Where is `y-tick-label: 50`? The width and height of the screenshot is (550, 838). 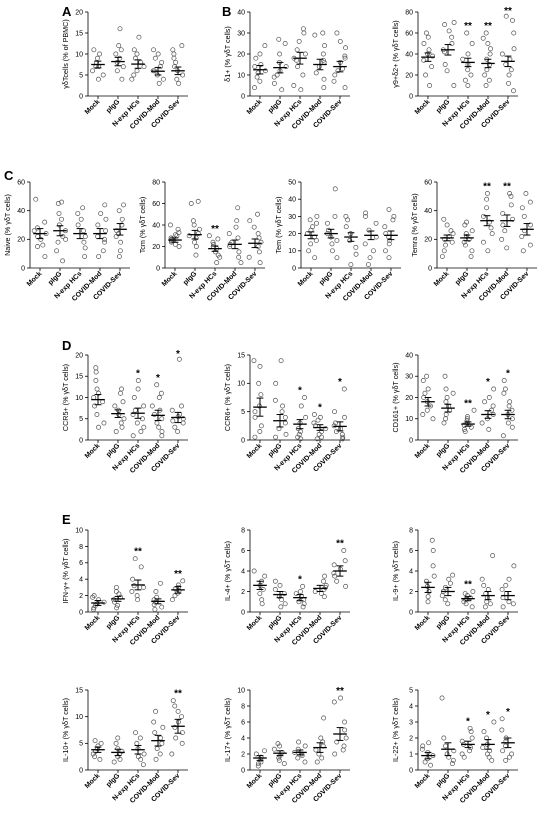
y-tick-label: 50 is located at coordinates (292, 182).